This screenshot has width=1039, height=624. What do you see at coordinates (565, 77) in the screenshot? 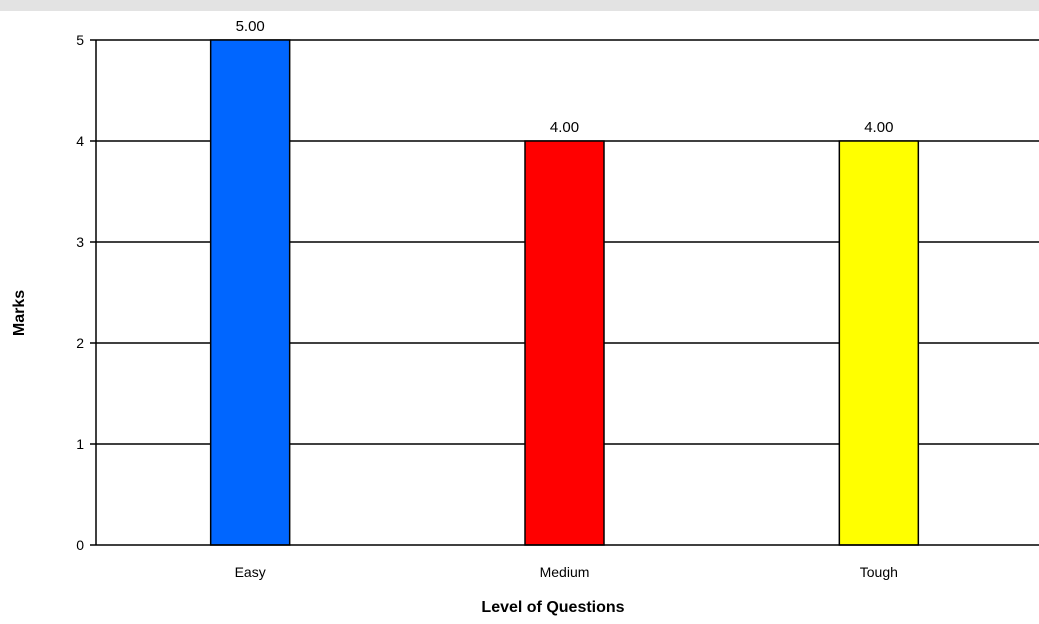
I see `data-labels: 5.00 4.00 4.00` at bounding box center [565, 77].